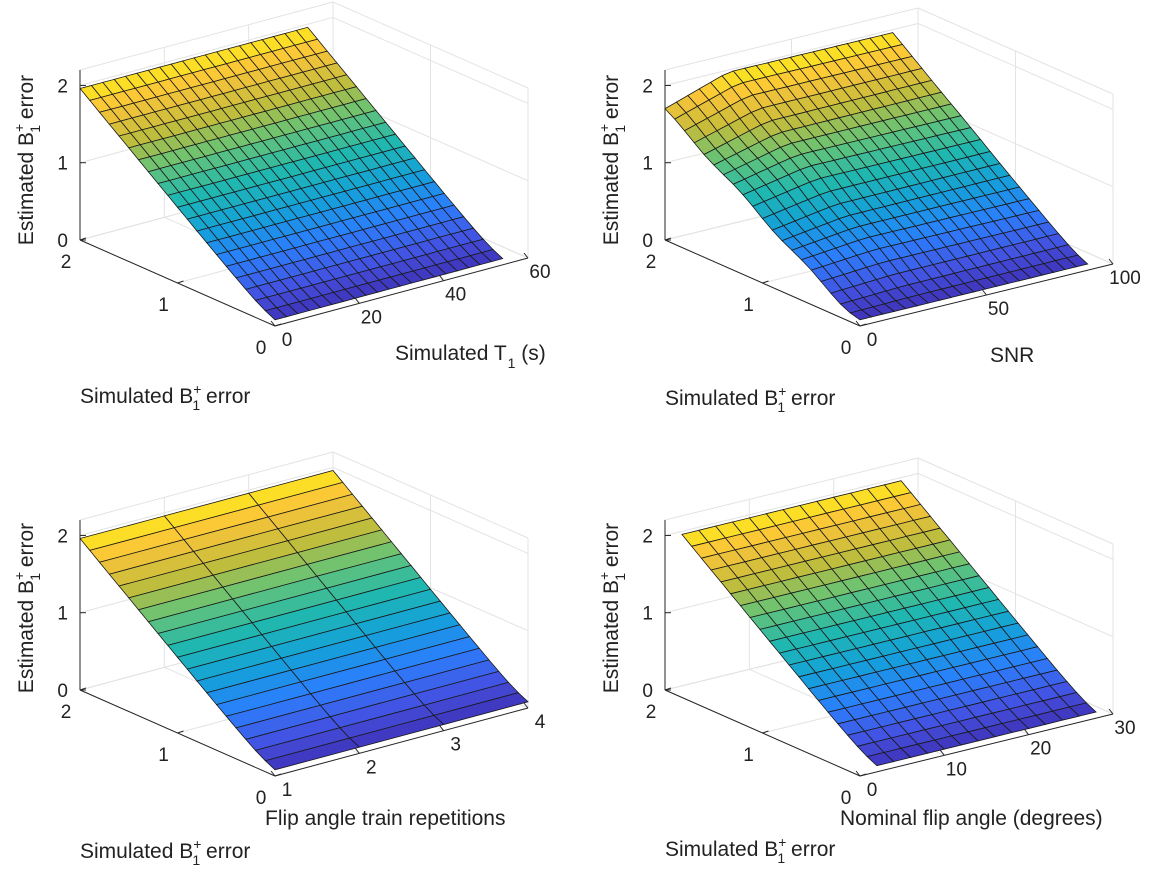 The width and height of the screenshot is (1168, 875). What do you see at coordinates (1012, 355) in the screenshot?
I see `x-axis-label: SNR` at bounding box center [1012, 355].